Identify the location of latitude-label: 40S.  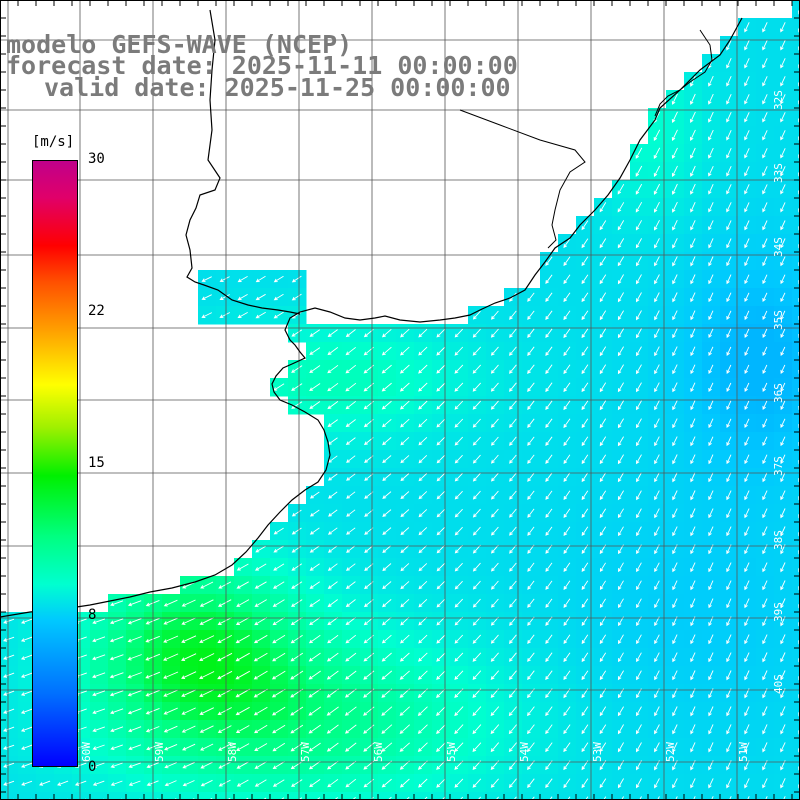
(778, 684).